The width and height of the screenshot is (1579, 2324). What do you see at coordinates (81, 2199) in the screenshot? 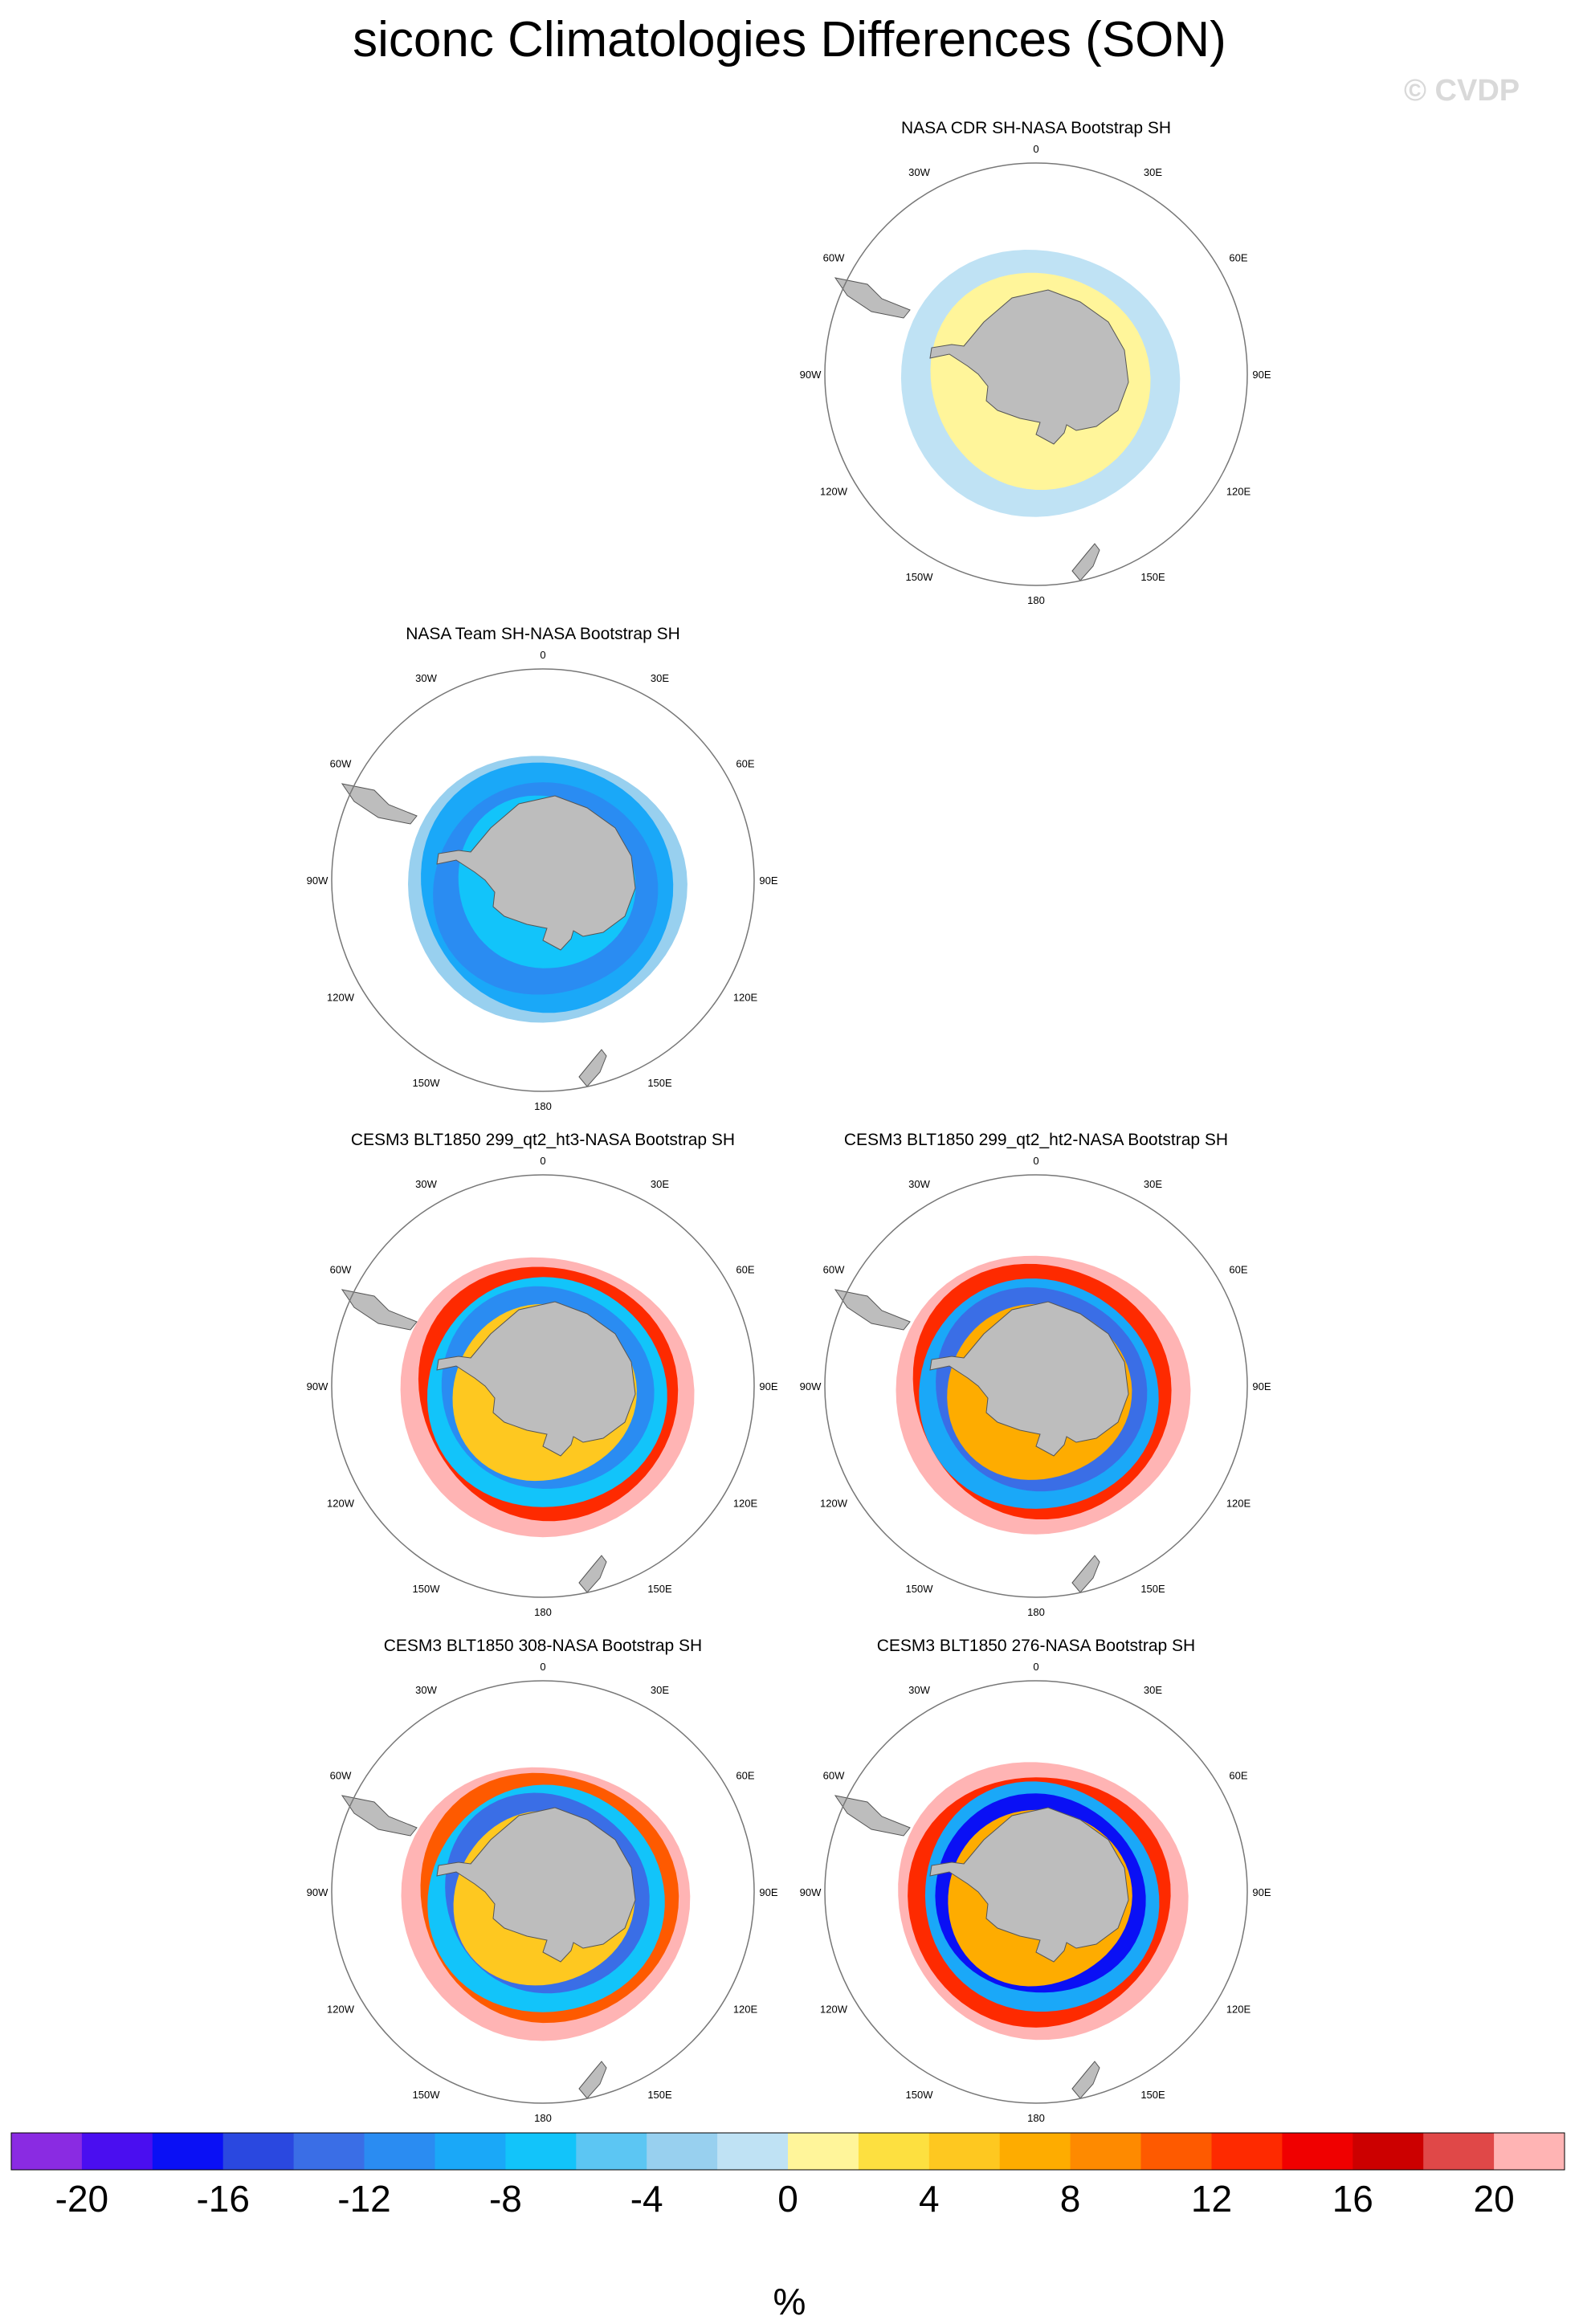
I see `colorbar-tick-label: -20` at bounding box center [81, 2199].